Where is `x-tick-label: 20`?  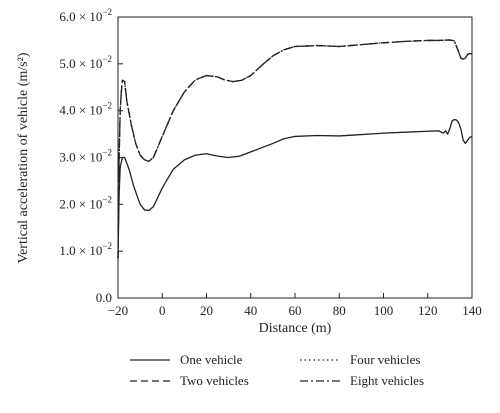 x-tick-label: 20 is located at coordinates (206, 310).